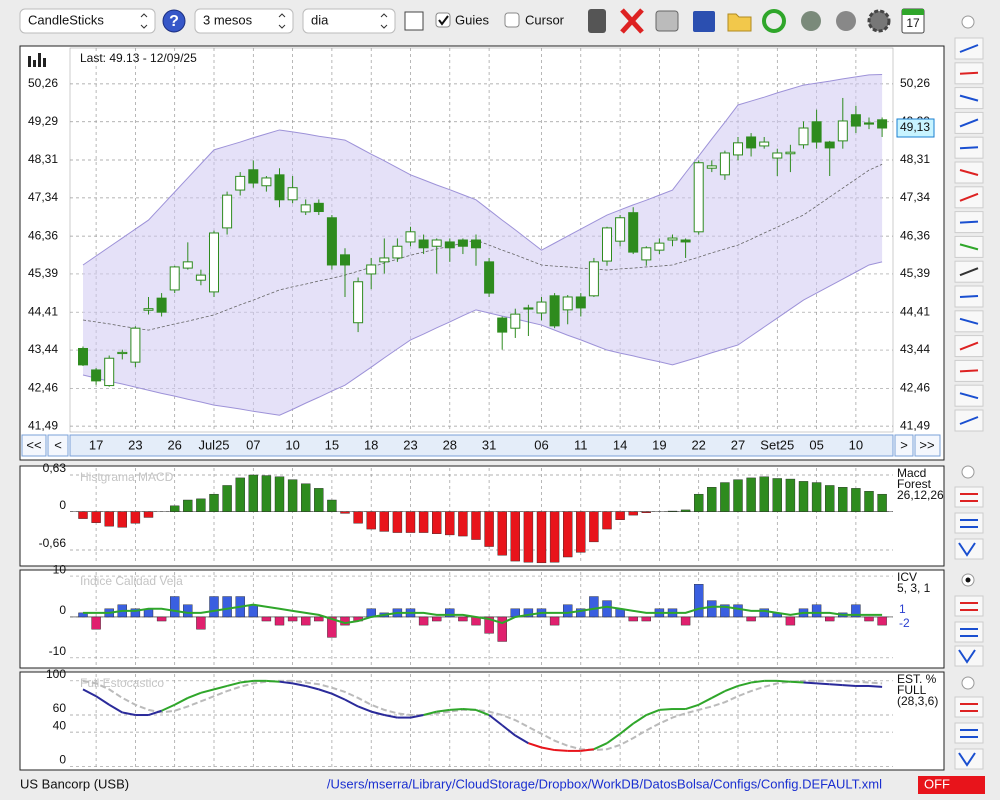  I want to click on panel-legend: EST. %, so click(917, 679).